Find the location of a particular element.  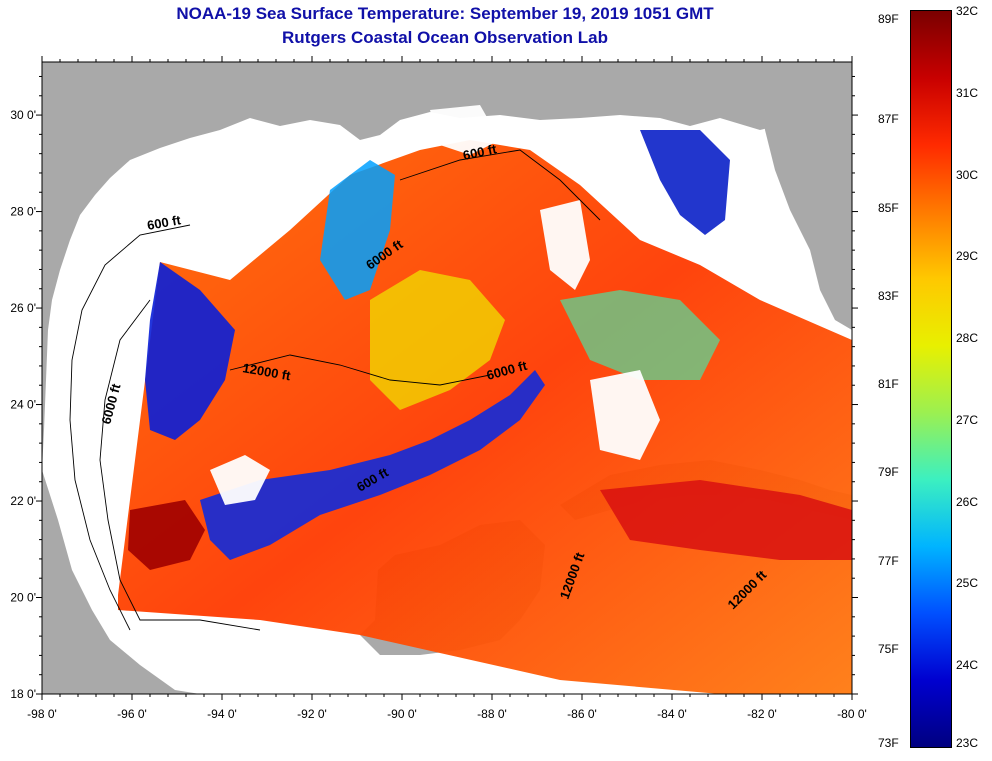

colorbar-celsius-label: 27C is located at coordinates (967, 419).